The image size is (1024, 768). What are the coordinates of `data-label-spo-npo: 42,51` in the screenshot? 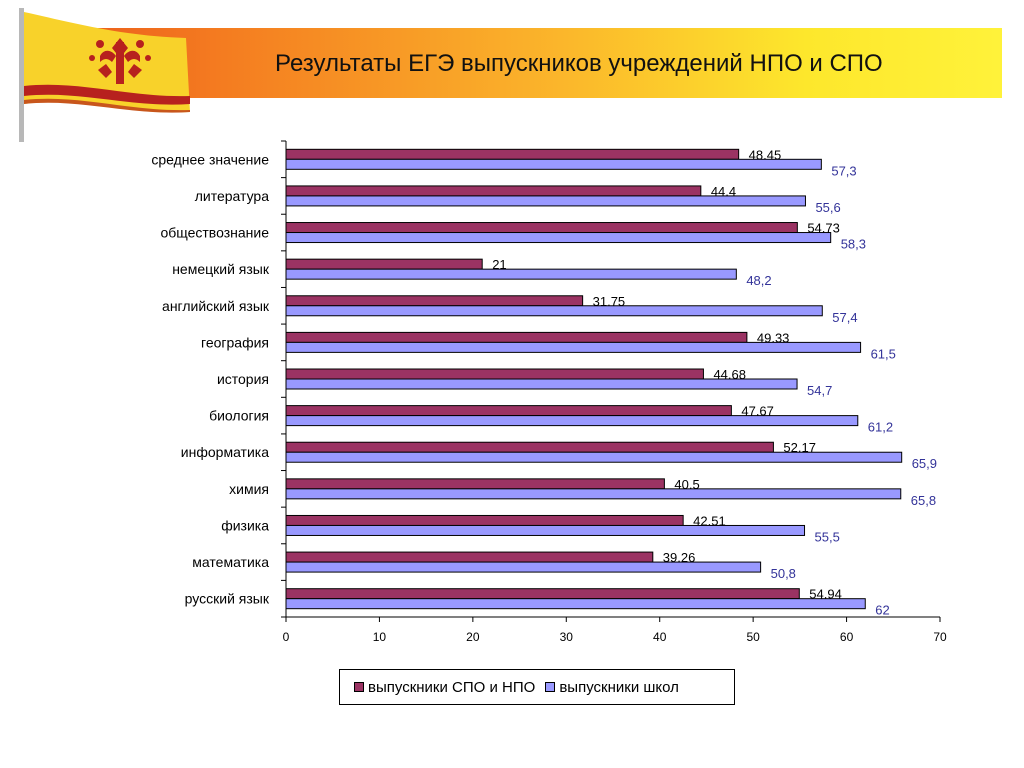 It's located at (709, 520).